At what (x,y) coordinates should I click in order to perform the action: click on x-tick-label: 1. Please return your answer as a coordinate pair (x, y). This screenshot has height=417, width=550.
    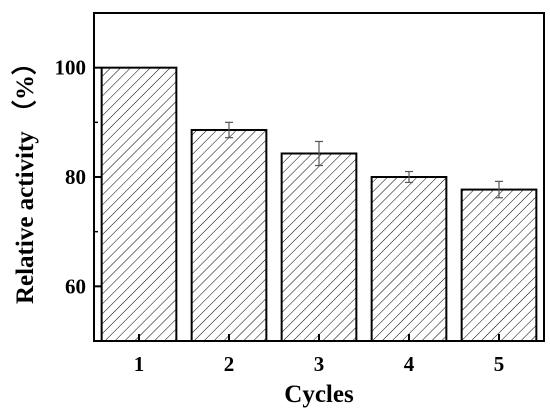
    Looking at the image, I should click on (139, 364).